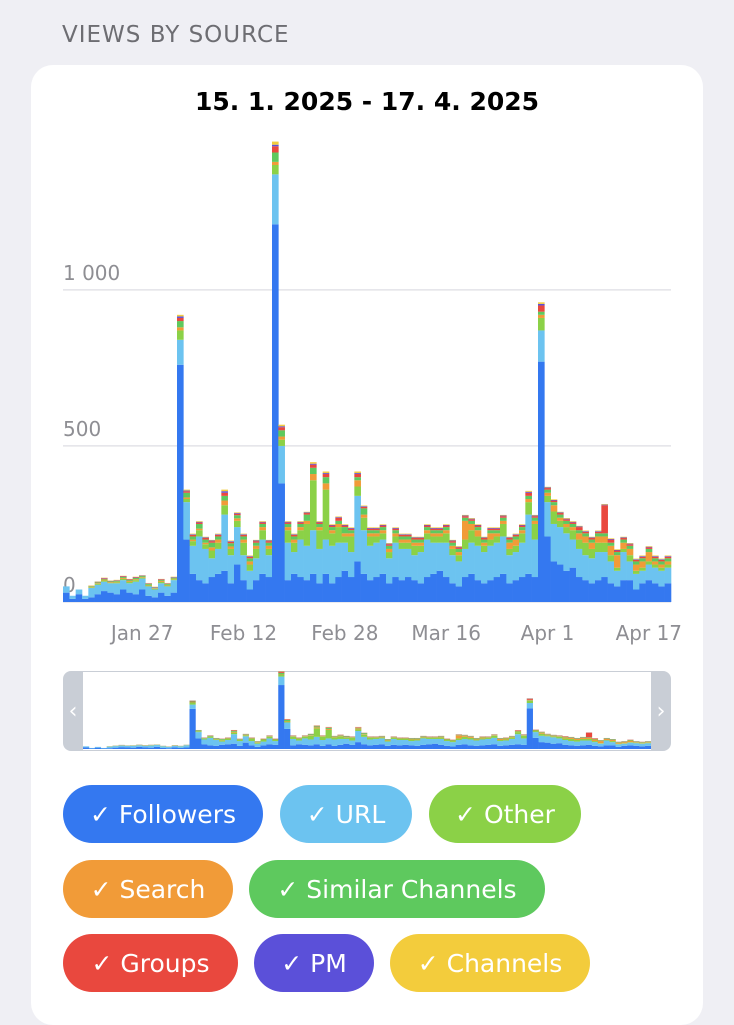 This screenshot has width=734, height=1025. Describe the element at coordinates (397, 889) in the screenshot. I see `chip-similar-channels: ✓ Similar Channels` at that location.